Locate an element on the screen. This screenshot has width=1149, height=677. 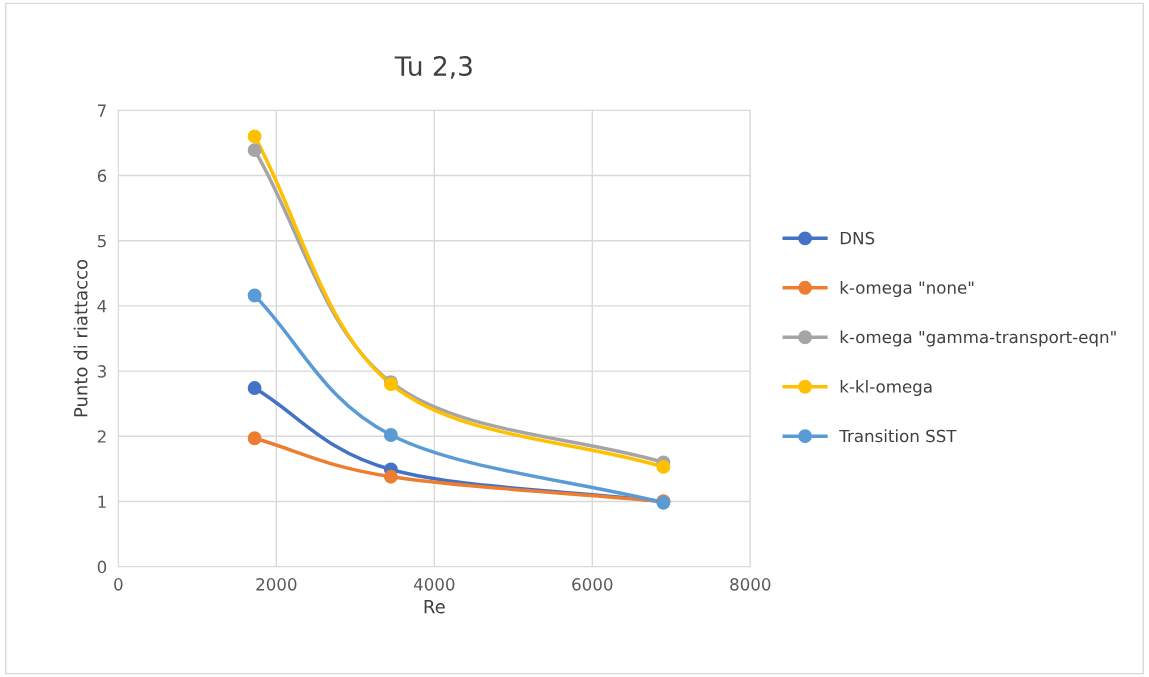
y-tick-label: 7 is located at coordinates (102, 110).